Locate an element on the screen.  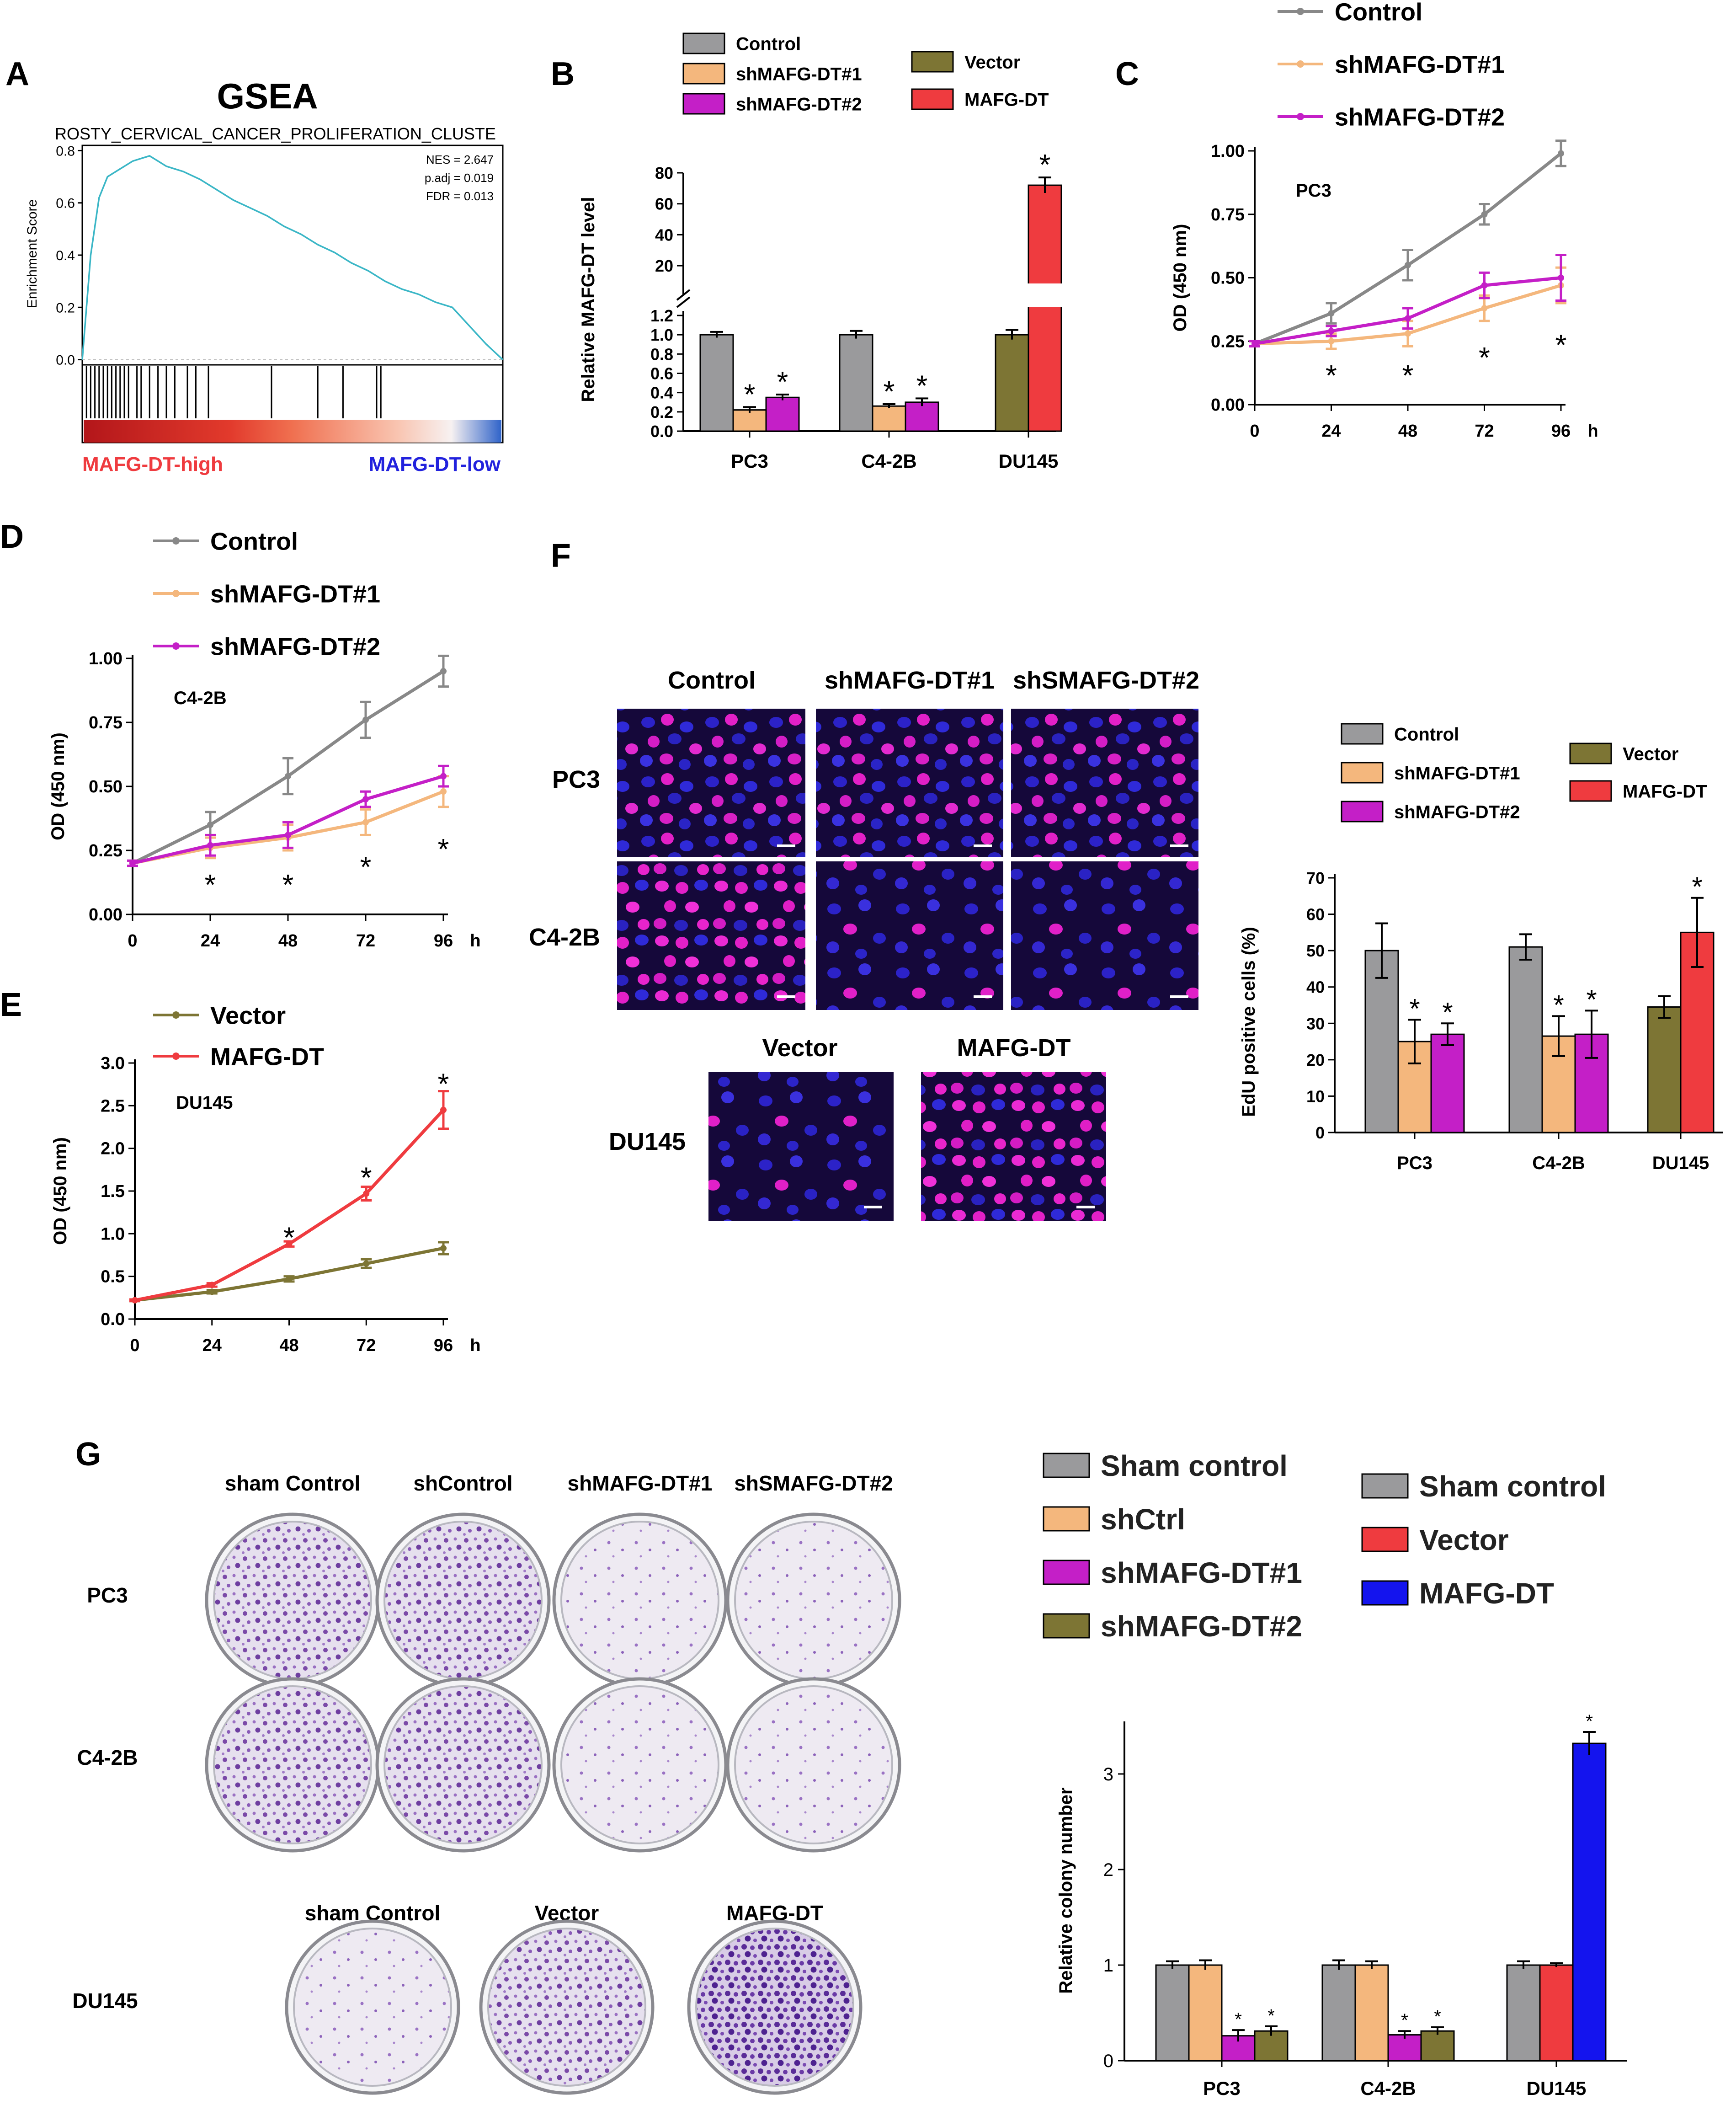
f-ytick-label: 40 is located at coordinates (1315, 987).